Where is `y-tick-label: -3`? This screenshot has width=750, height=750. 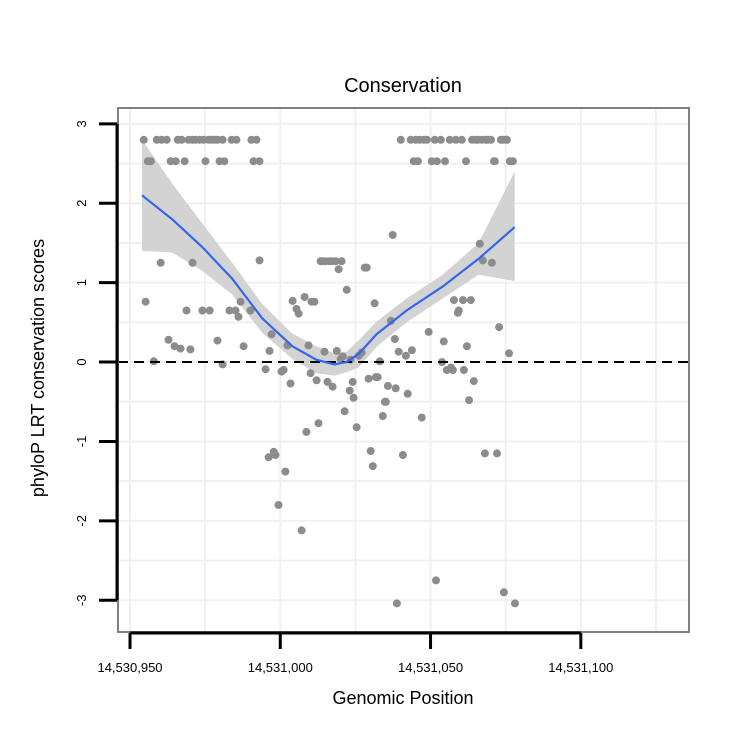
y-tick-label: -3 is located at coordinates (81, 600).